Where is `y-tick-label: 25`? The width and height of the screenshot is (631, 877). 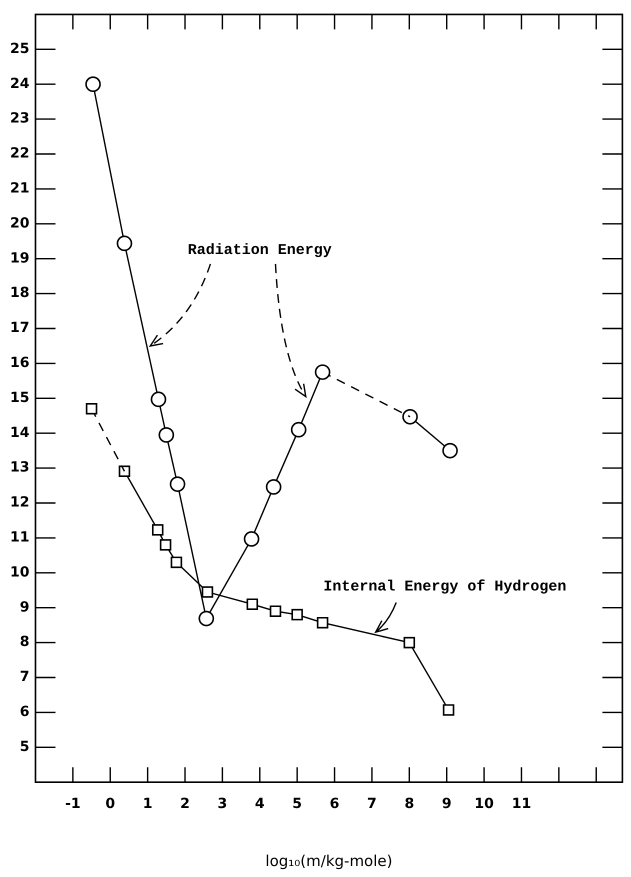
y-tick-label: 25 is located at coordinates (20, 48).